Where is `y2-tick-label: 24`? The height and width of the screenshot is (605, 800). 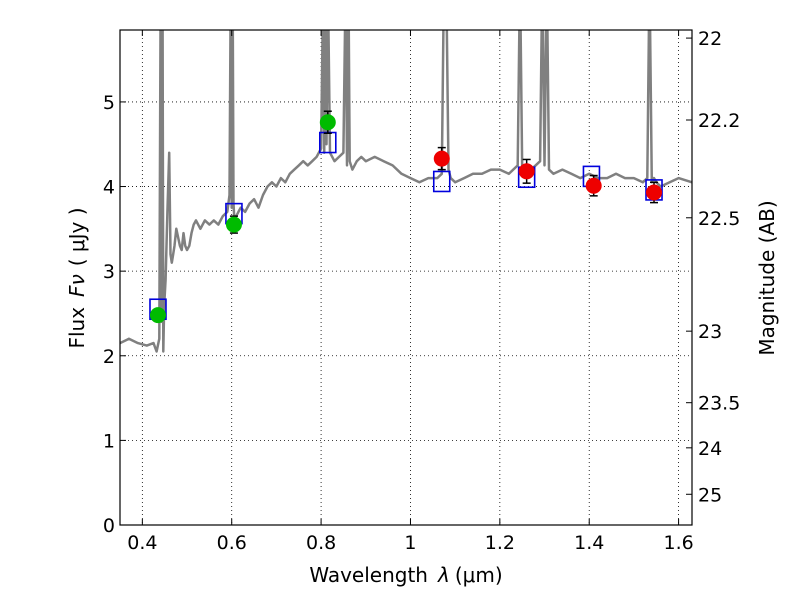 y2-tick-label: 24 is located at coordinates (710, 449).